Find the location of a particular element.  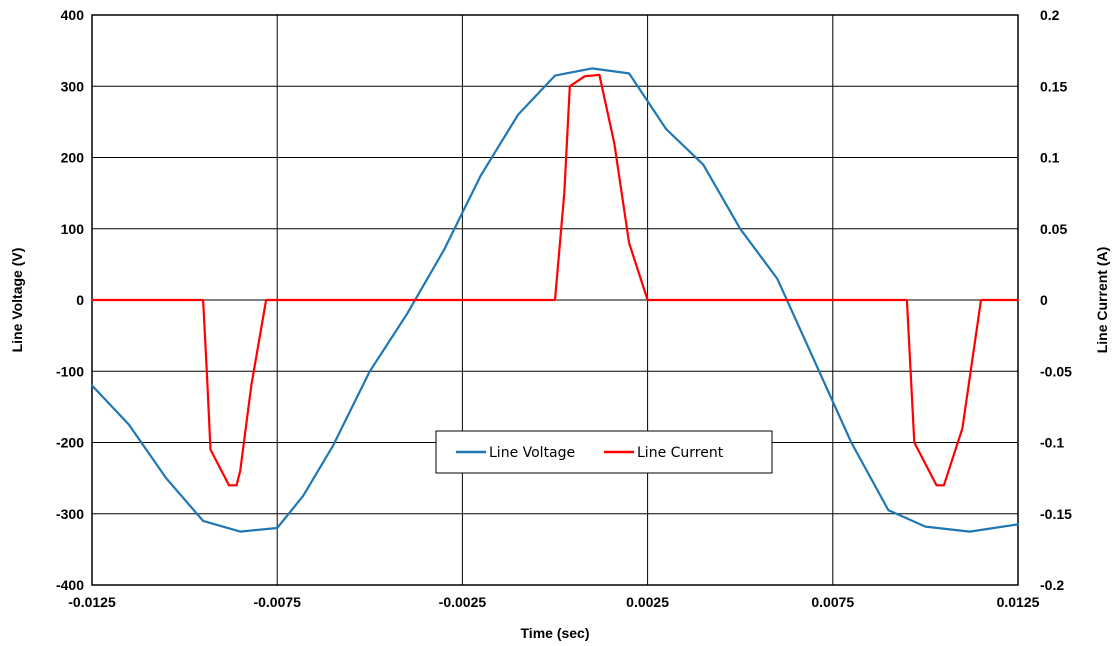

y-right-tick-label: -0.1 is located at coordinates (1052, 443).